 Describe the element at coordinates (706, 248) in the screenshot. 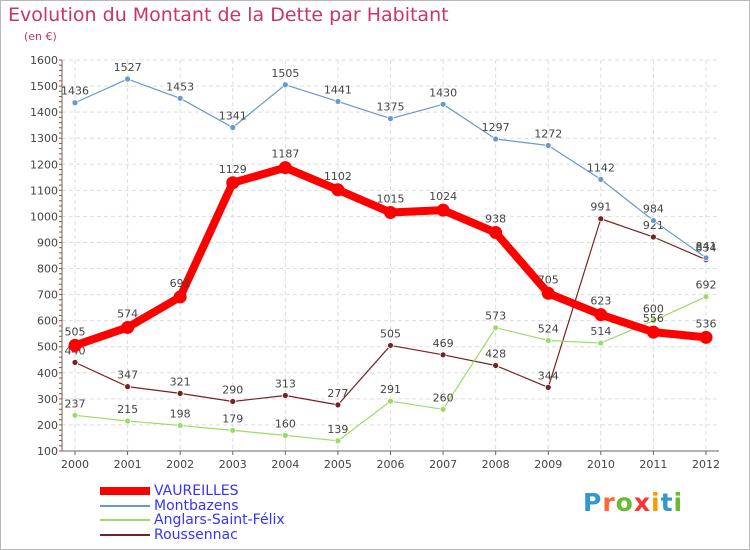

I see `data-label: 834` at that location.